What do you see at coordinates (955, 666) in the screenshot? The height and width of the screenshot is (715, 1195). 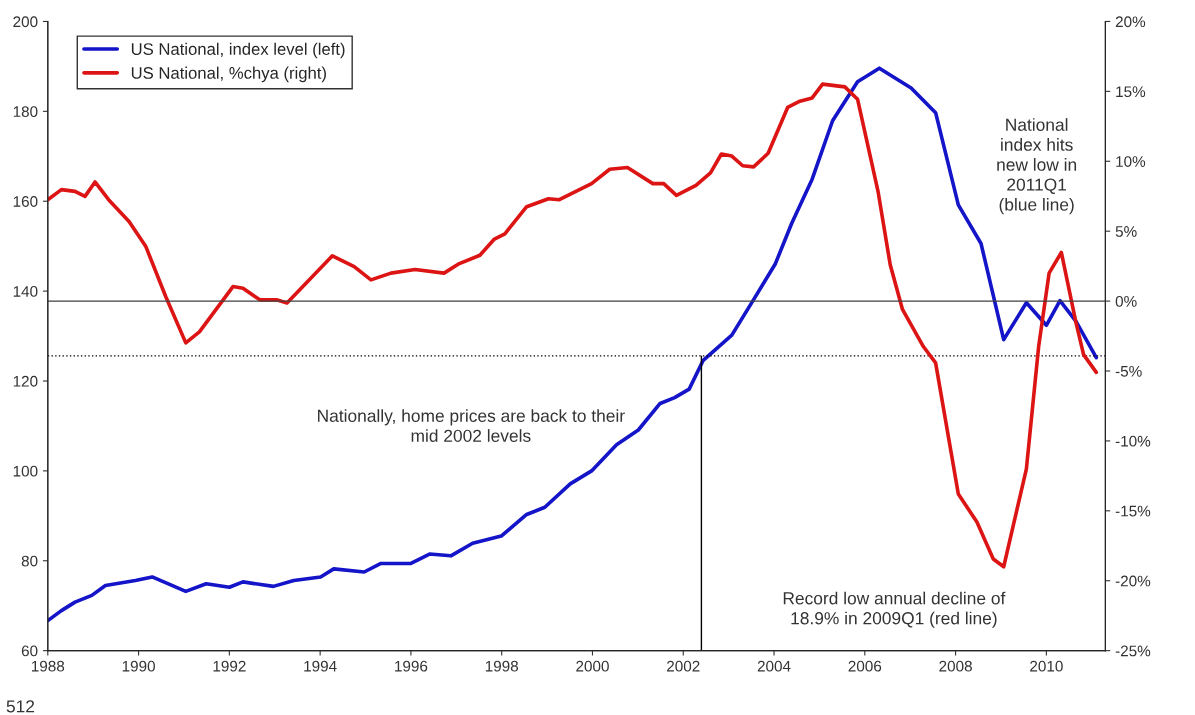 I see `x-tick-label: 2008` at bounding box center [955, 666].